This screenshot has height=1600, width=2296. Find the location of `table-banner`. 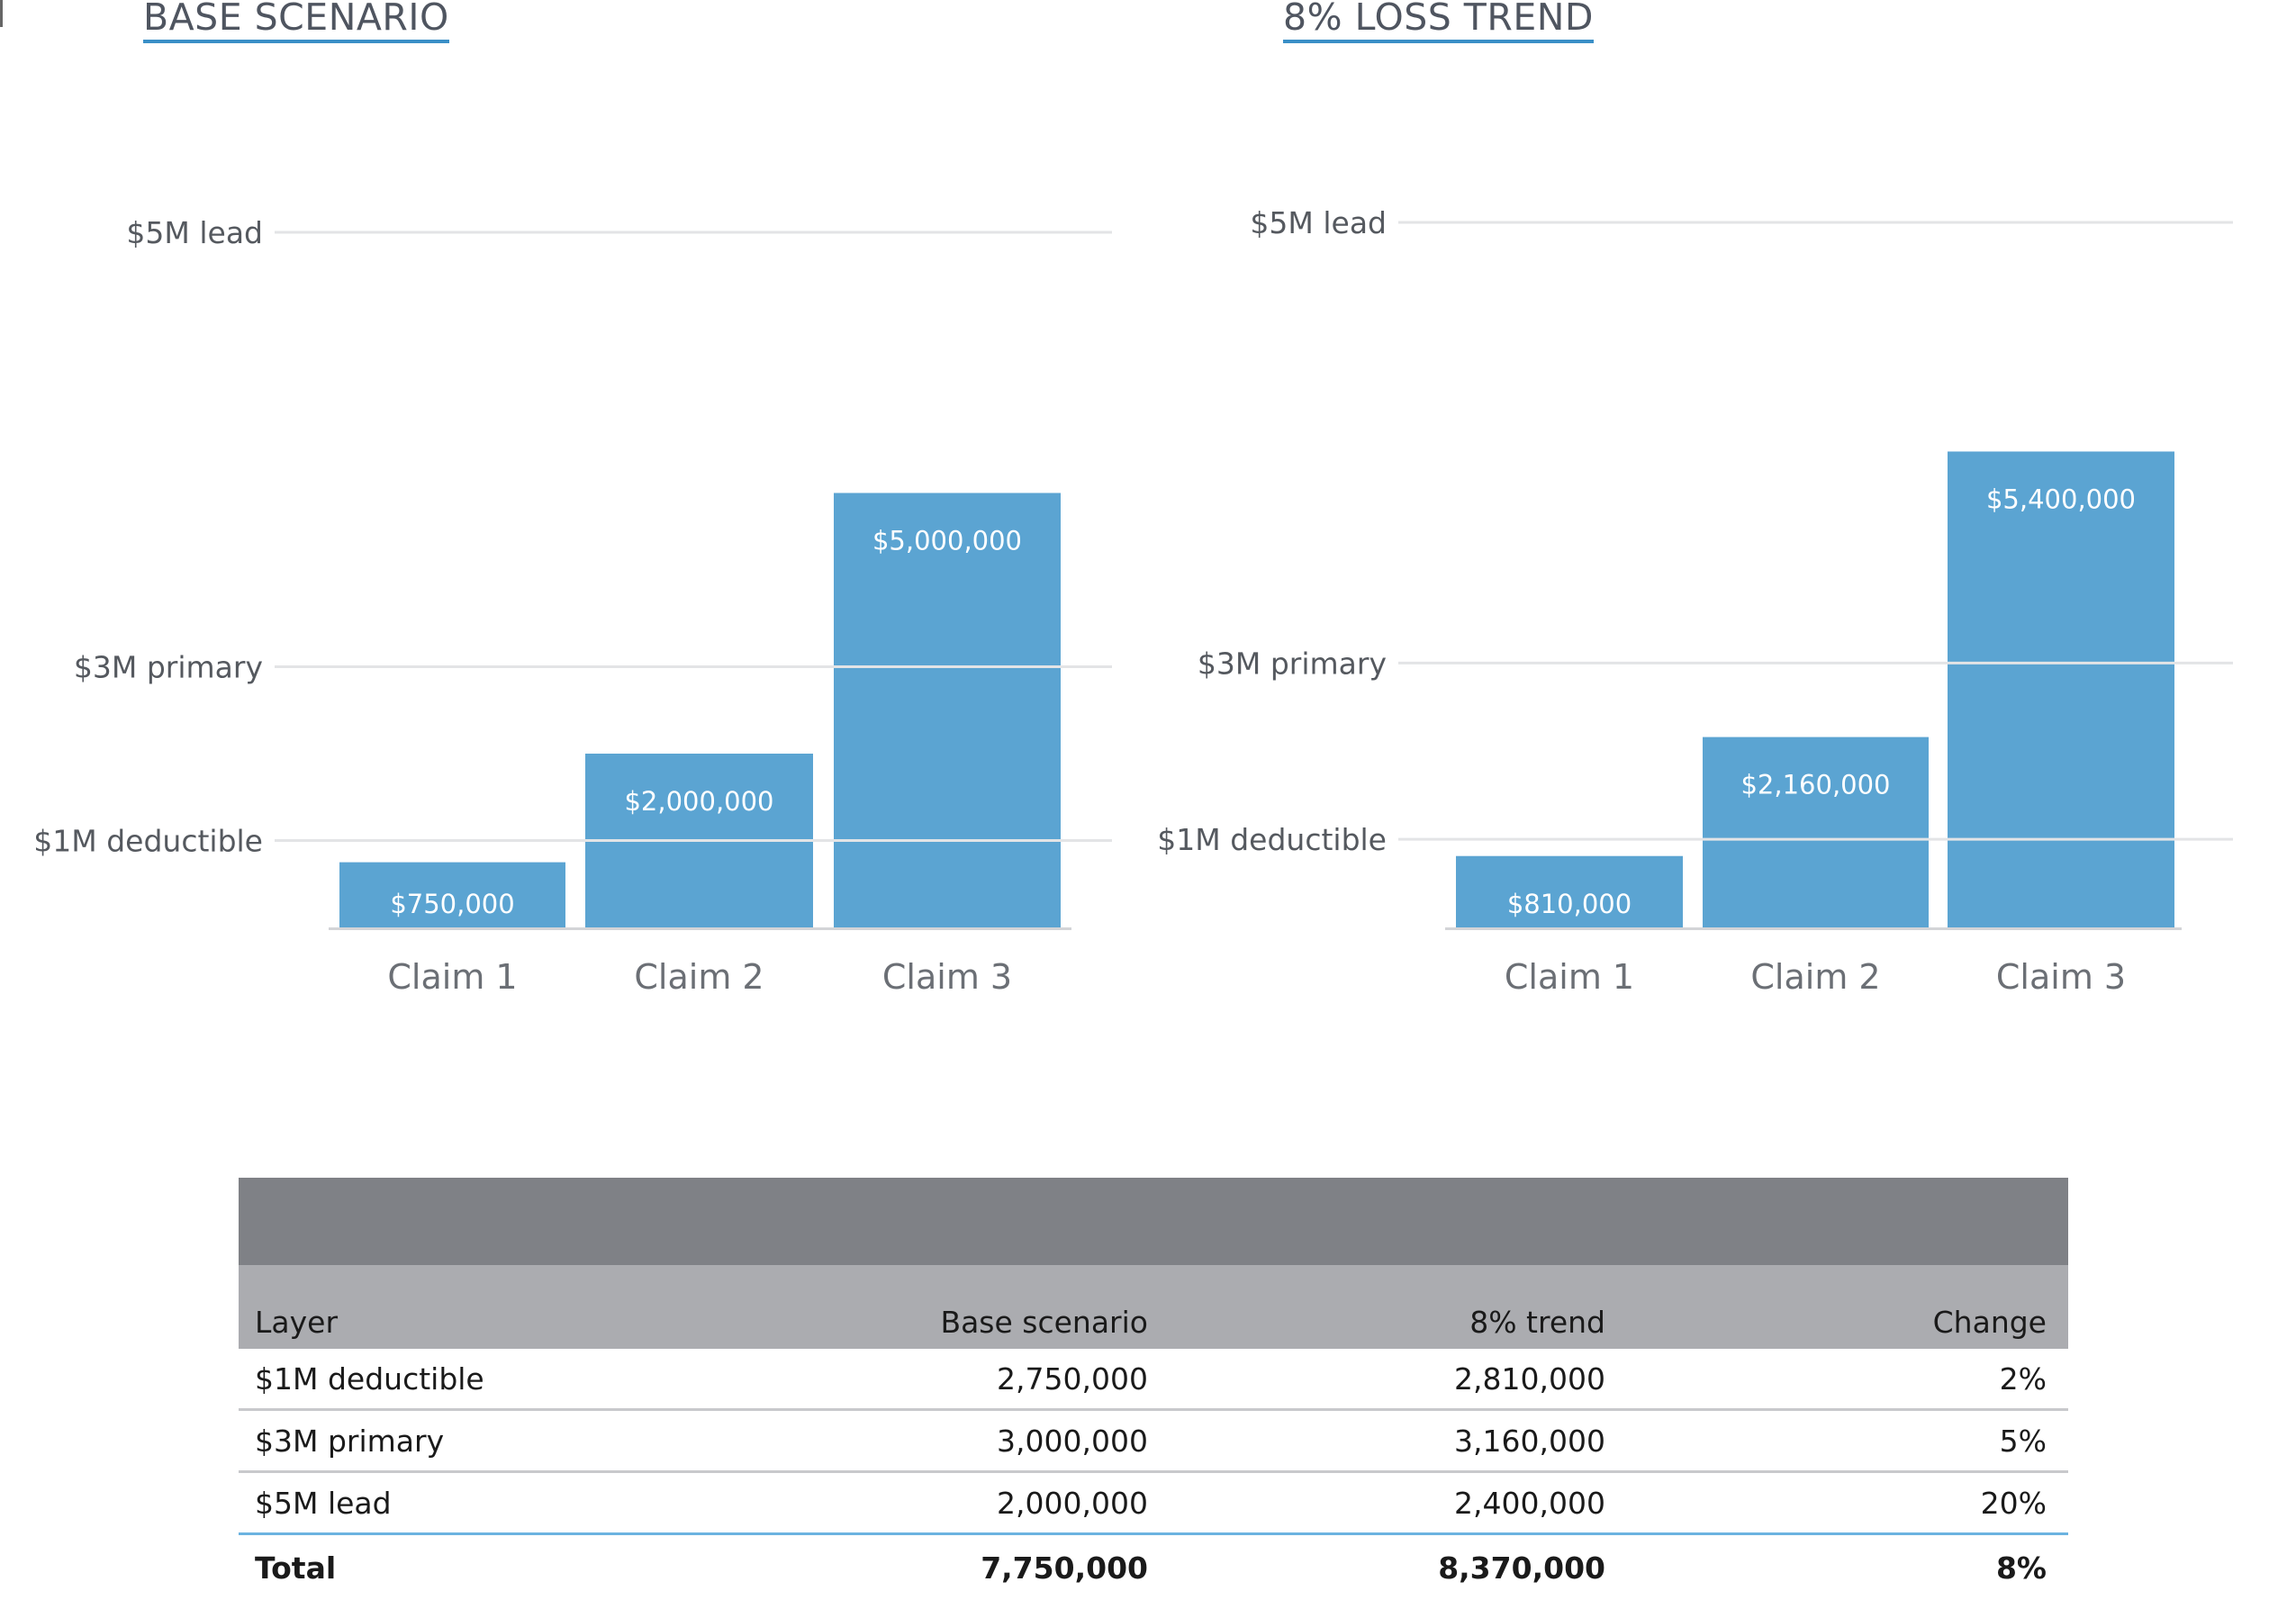

table-banner is located at coordinates (1153, 1221).